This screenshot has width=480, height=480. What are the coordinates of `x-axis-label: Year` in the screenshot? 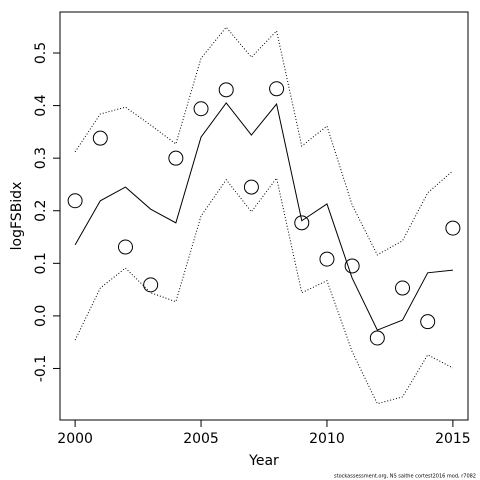 It's located at (263, 461).